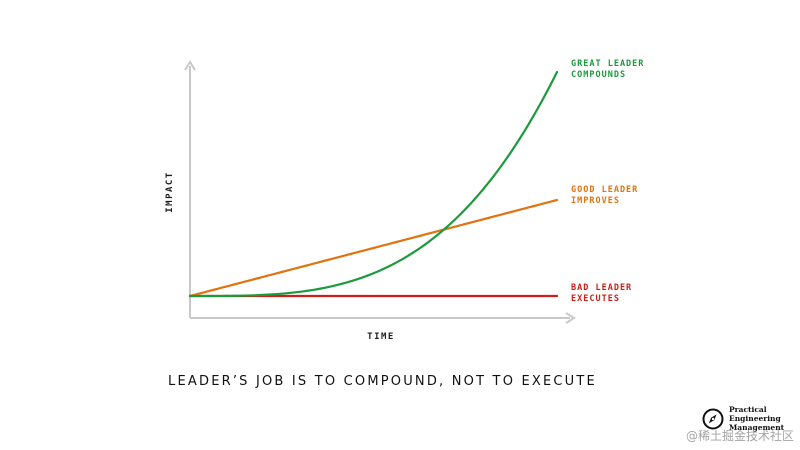 This screenshot has width=800, height=450. Describe the element at coordinates (607, 64) in the screenshot. I see `series-label-great-line1: GREAT LEADER` at that location.